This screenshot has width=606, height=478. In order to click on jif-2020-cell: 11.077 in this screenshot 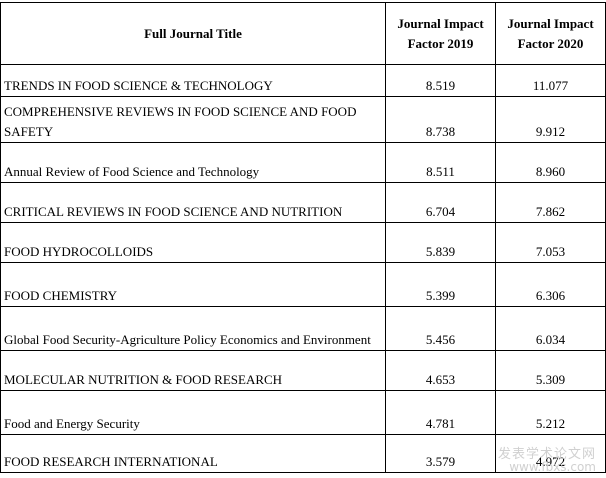, I will do `click(550, 80)`.